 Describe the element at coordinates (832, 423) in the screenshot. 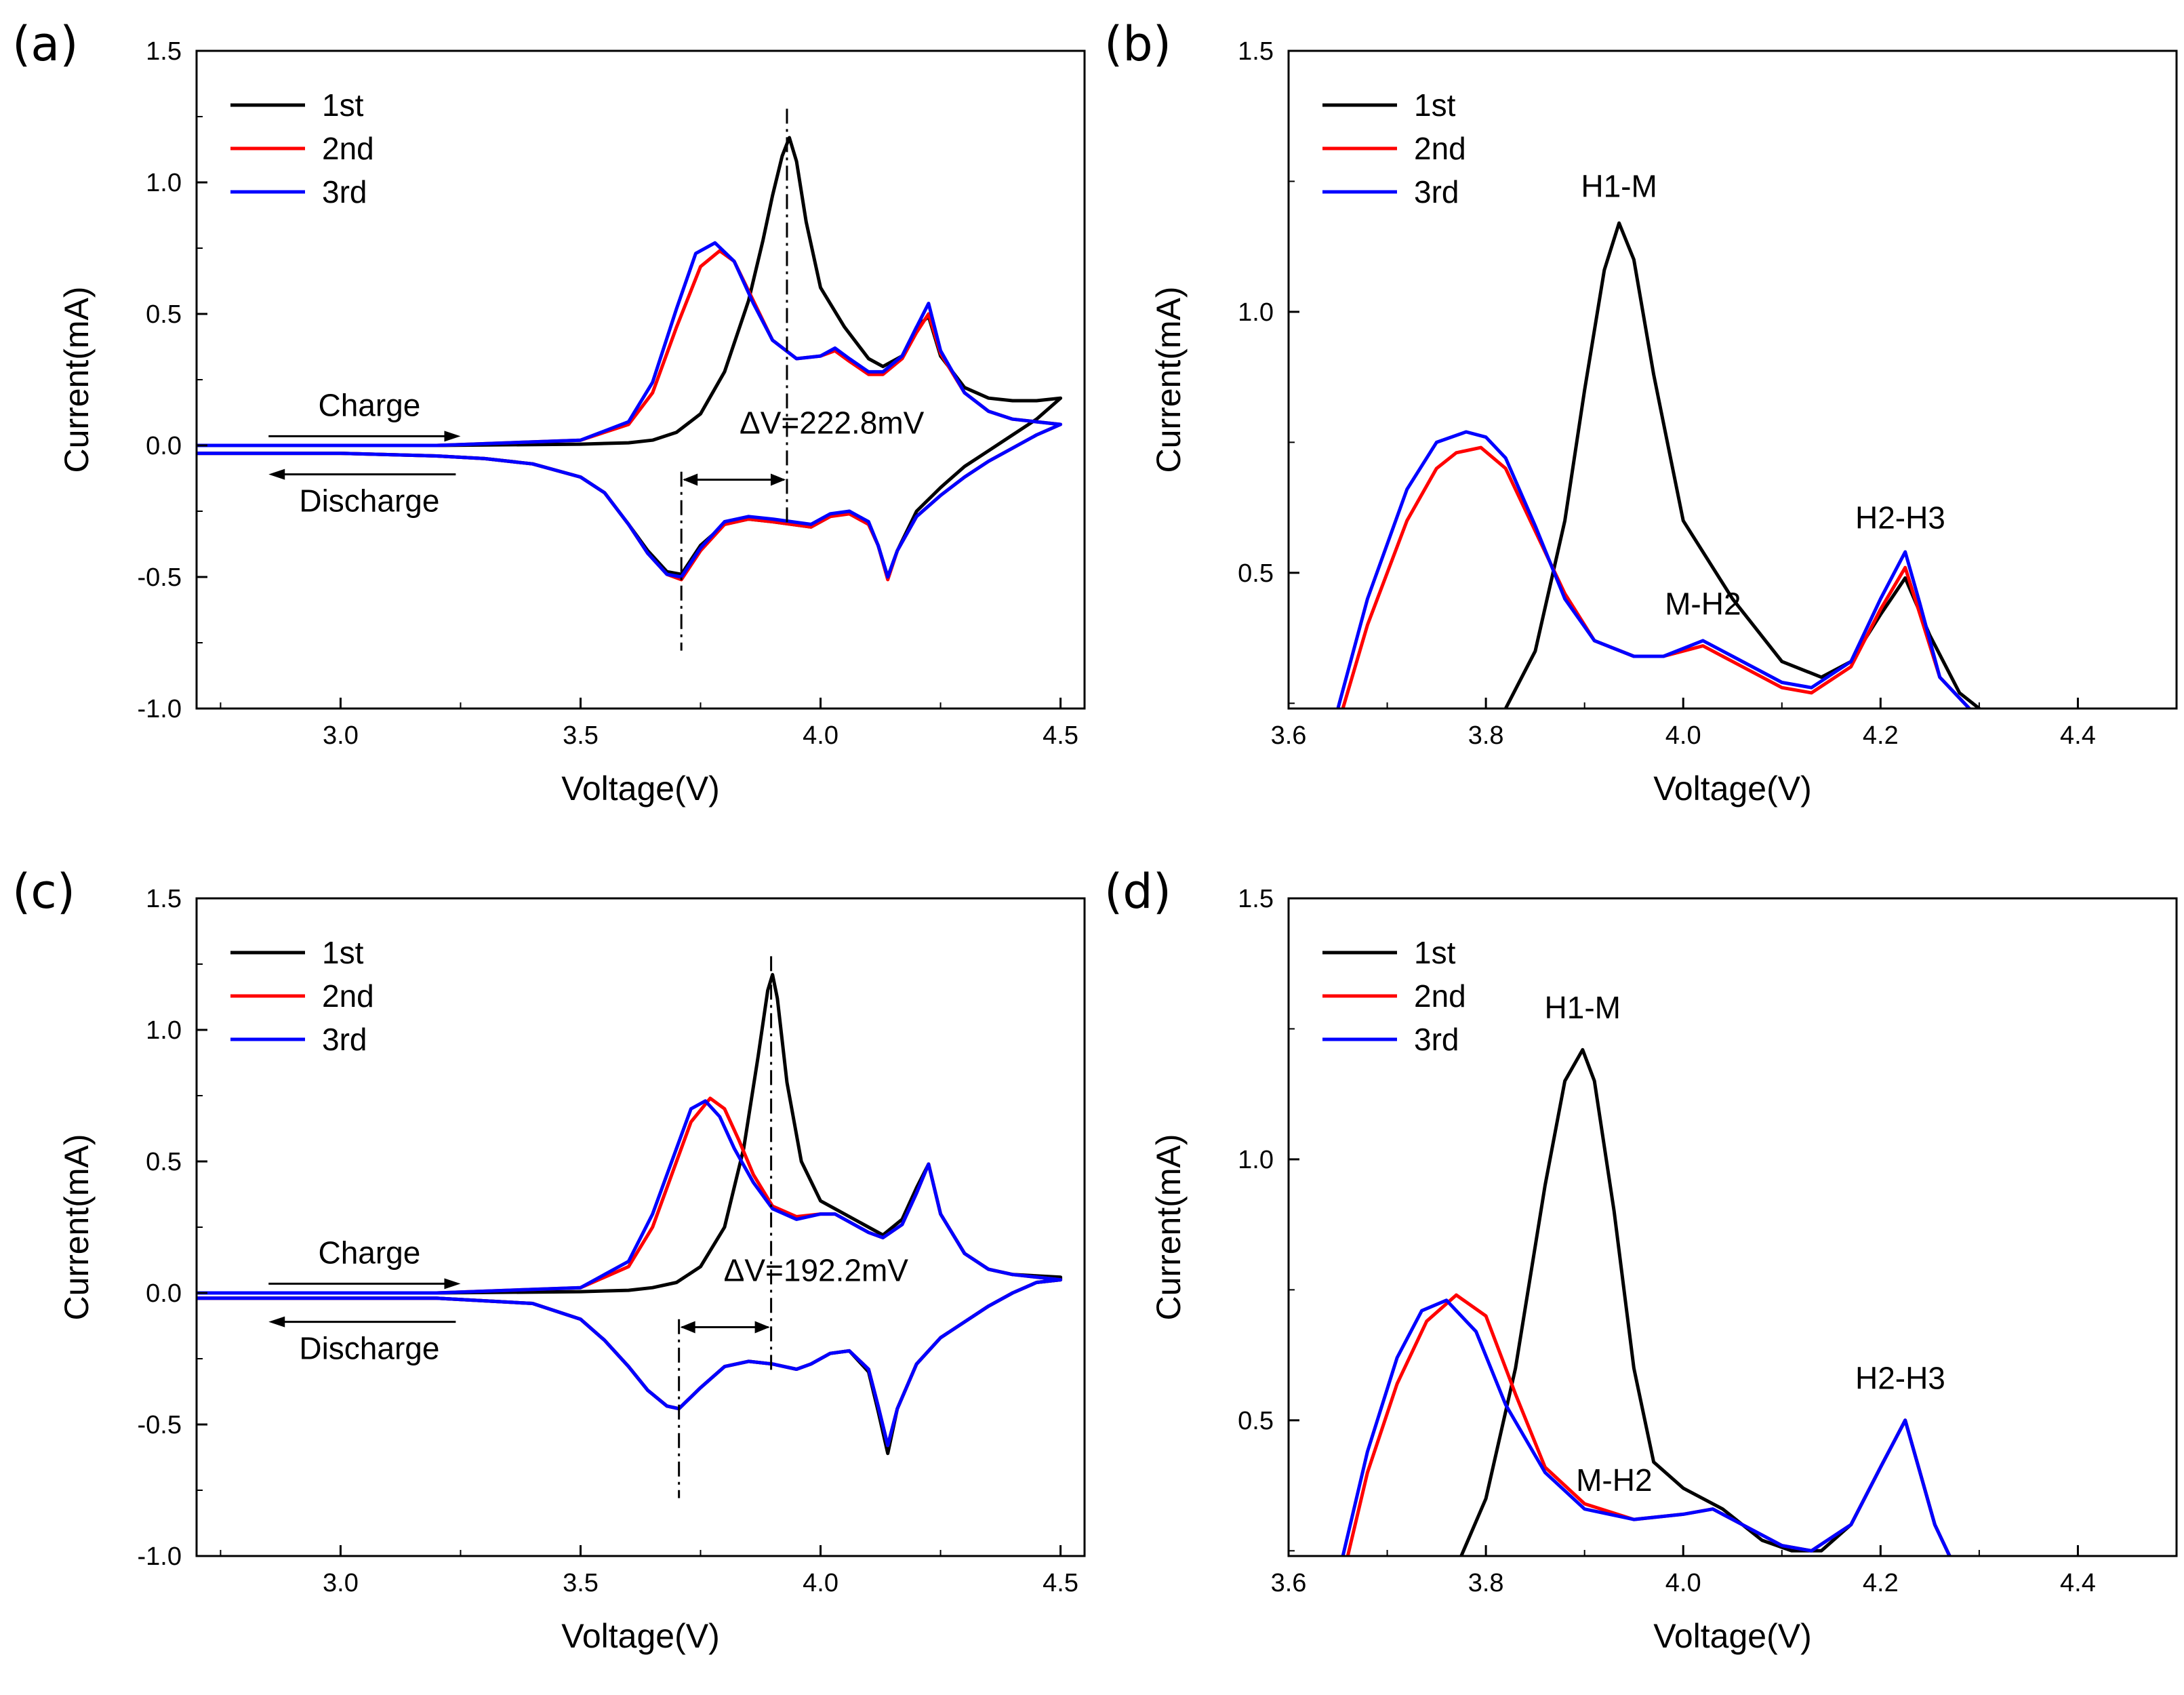

I see `delta-v-label: ΔV=222.8mV` at that location.